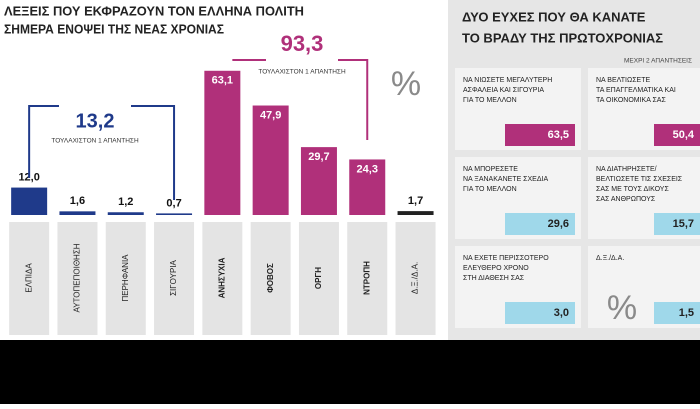 Image resolution: width=700 pixels, height=409 pixels. Describe the element at coordinates (684, 135) in the screenshot. I see `value-label: 50,4` at that location.